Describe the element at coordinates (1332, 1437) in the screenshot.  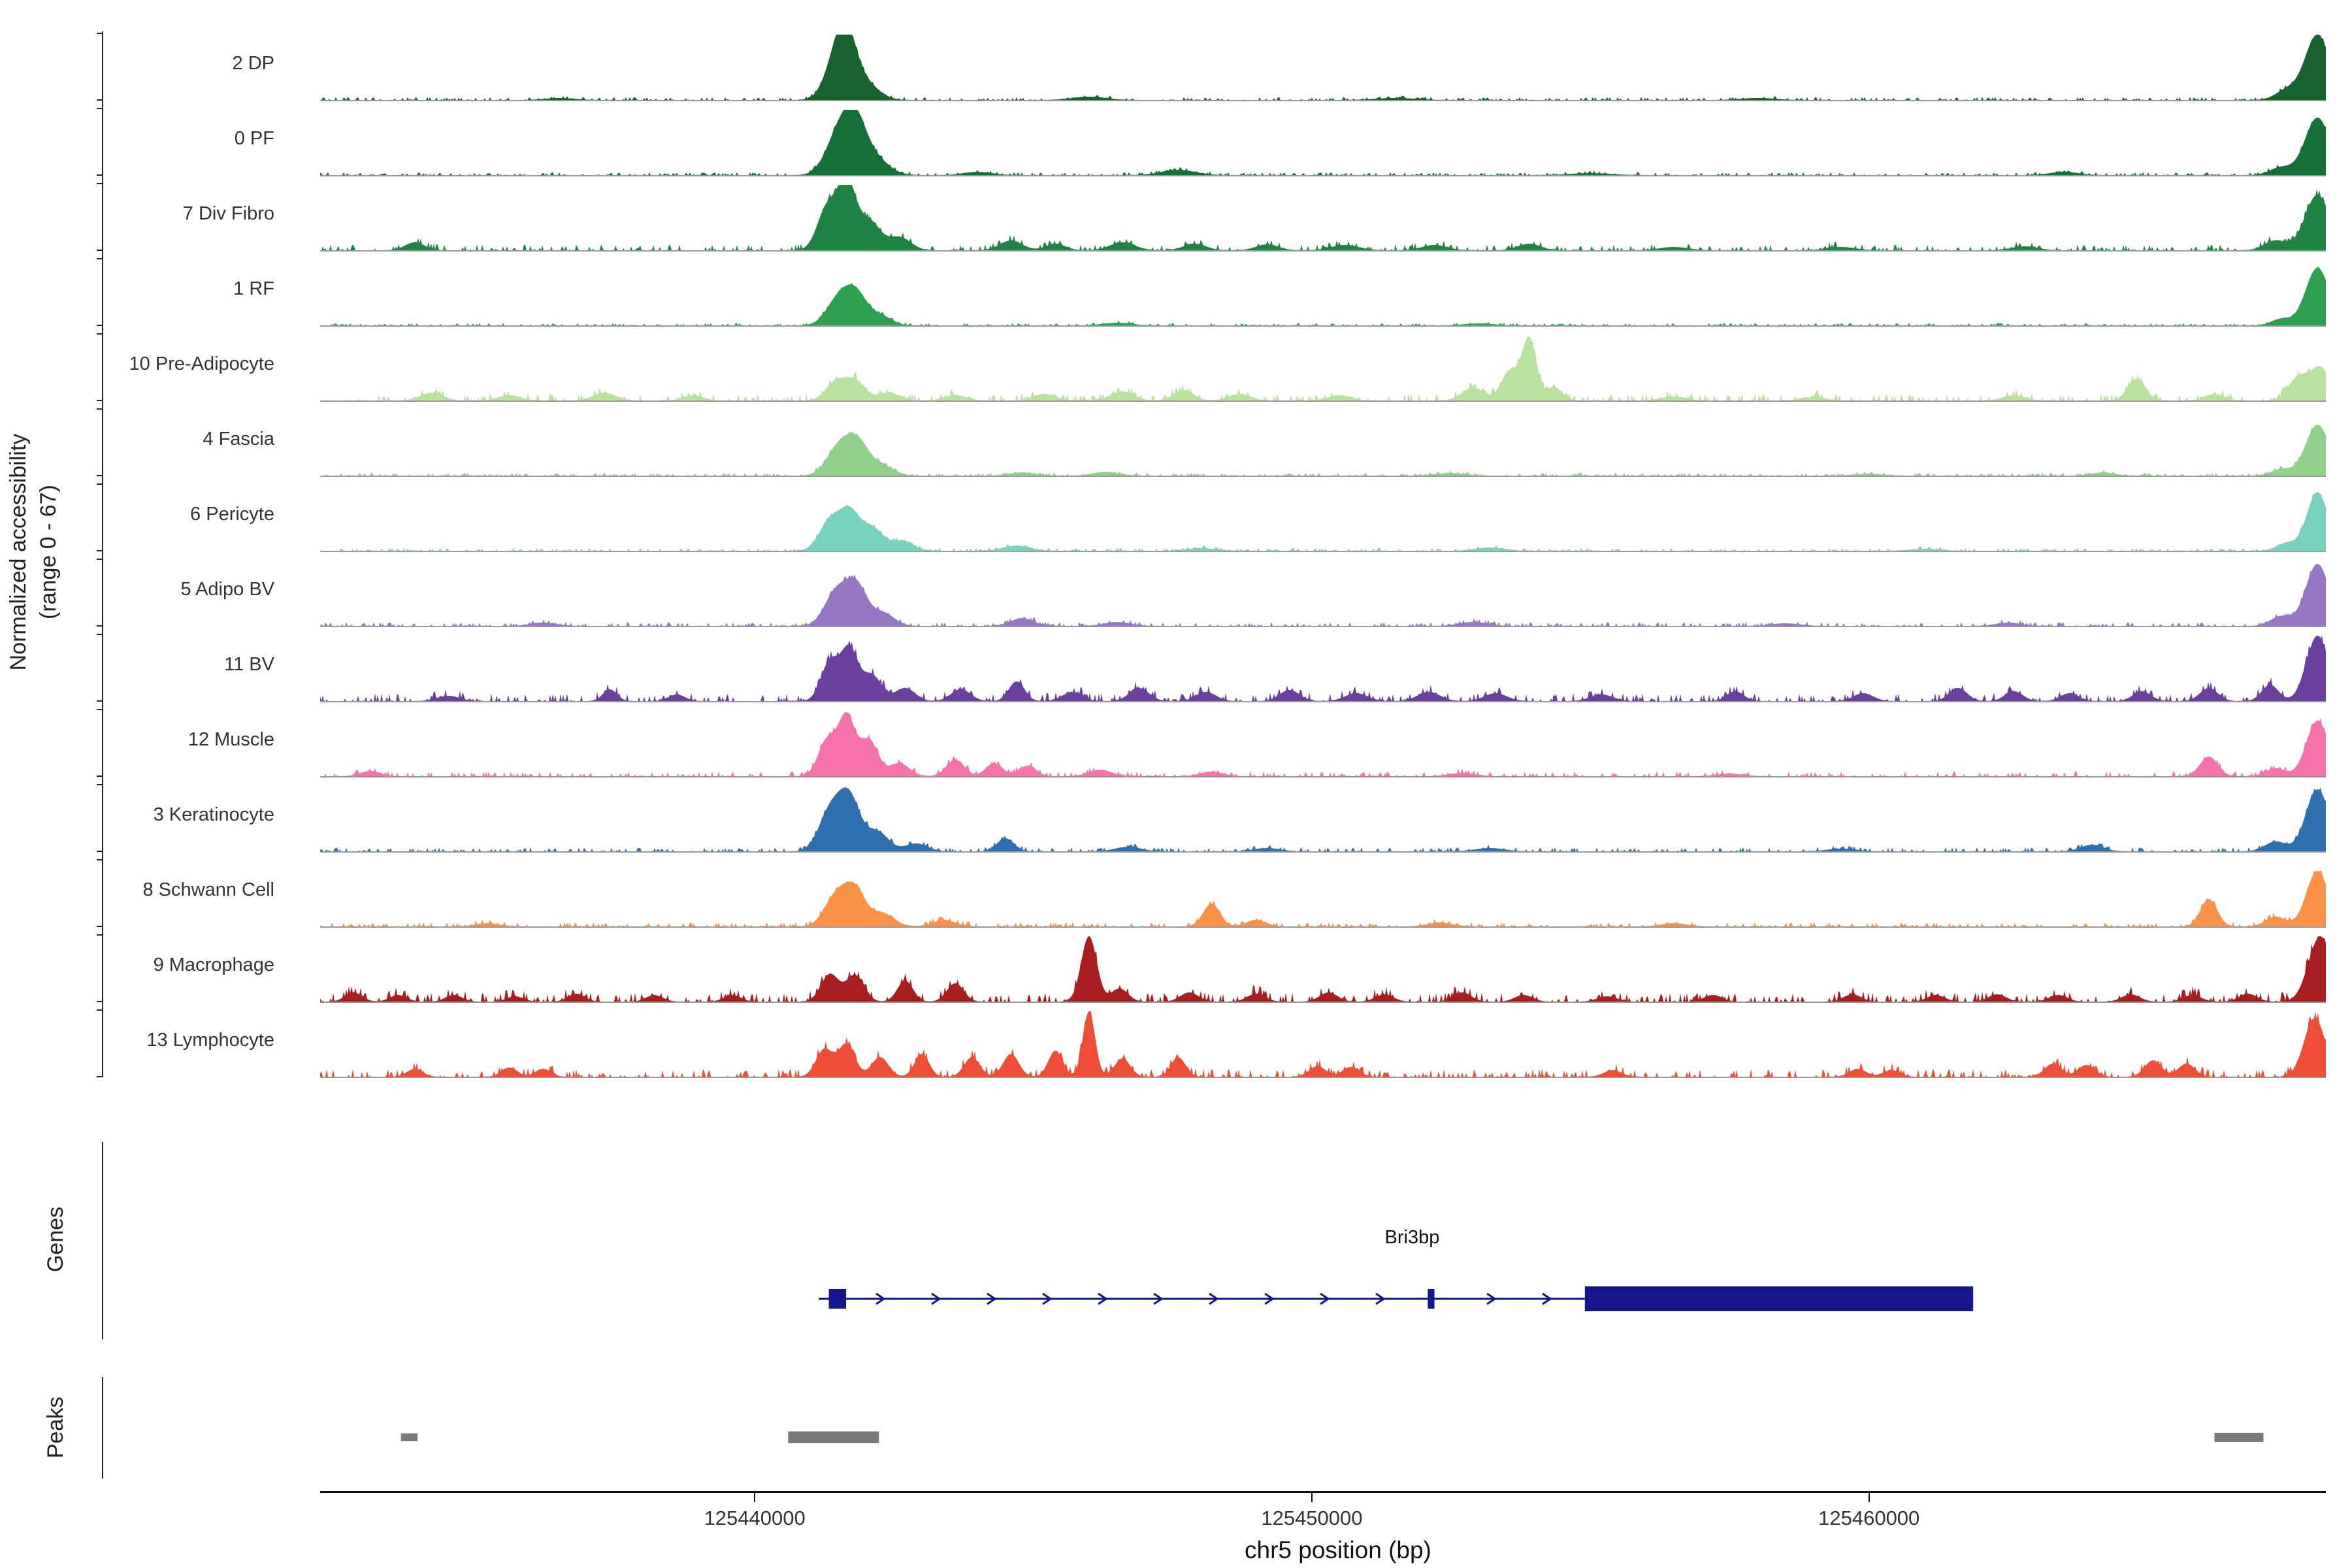
I see `peaks-panel` at that location.